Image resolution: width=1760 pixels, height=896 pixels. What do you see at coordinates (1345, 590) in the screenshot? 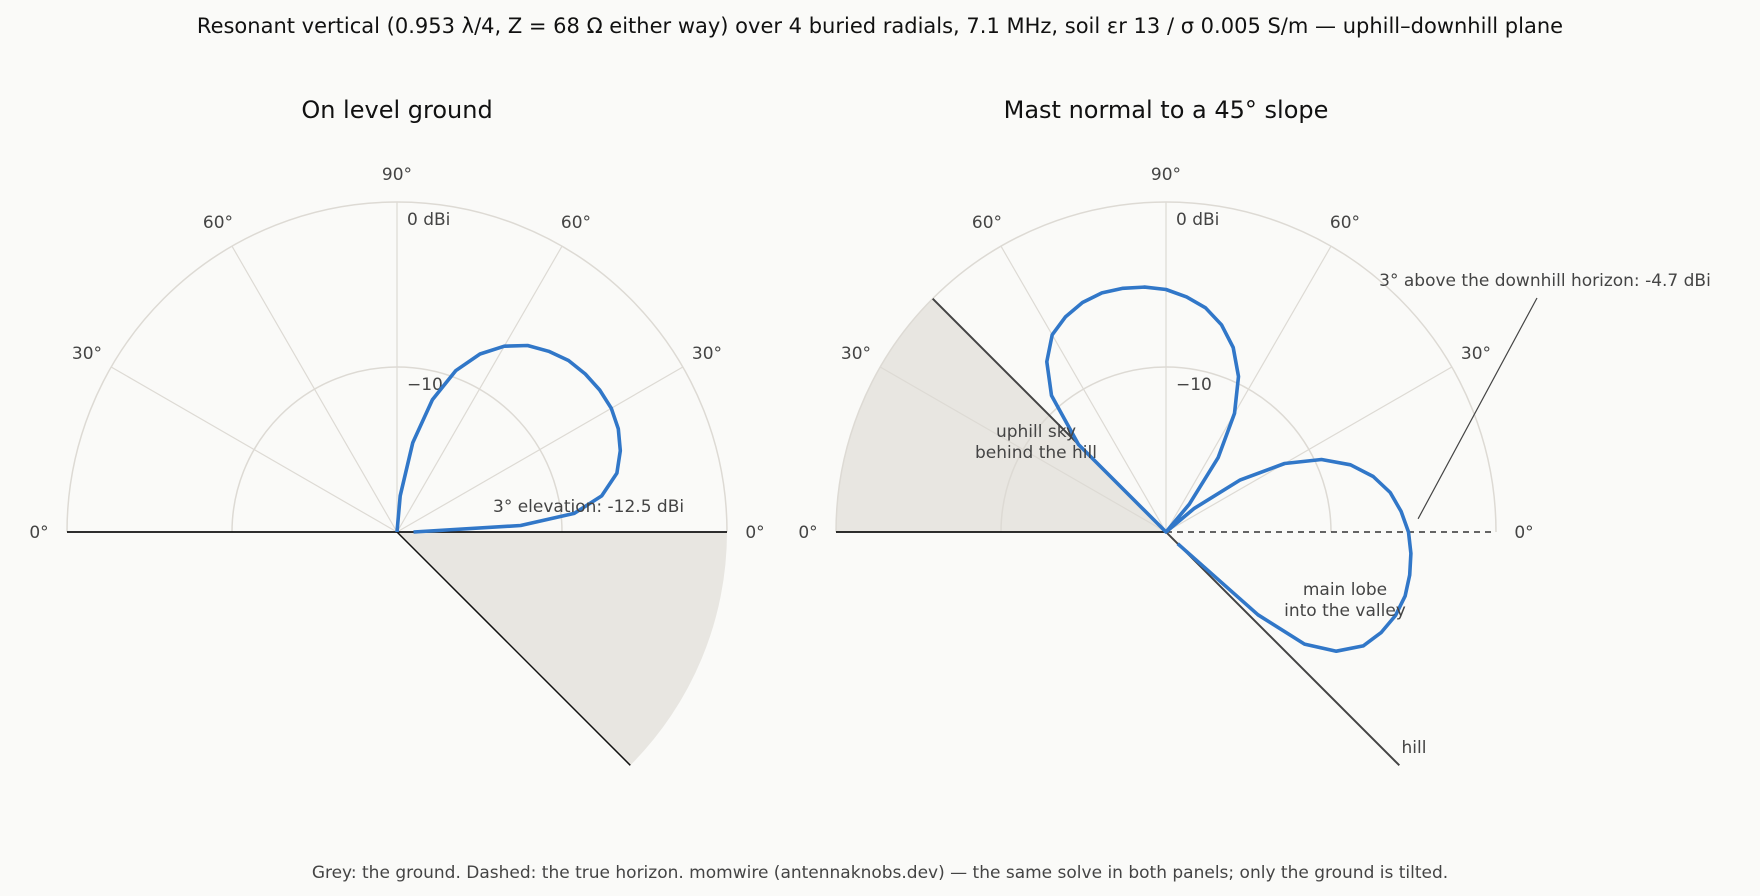
I see `annotation-text: main lobe` at bounding box center [1345, 590].